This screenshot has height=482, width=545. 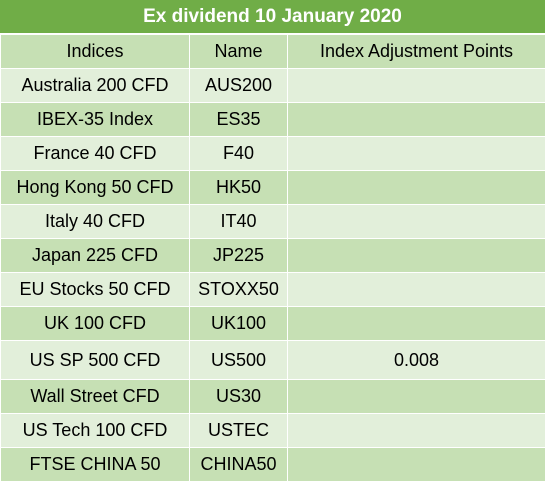 I want to click on cell-index: US SP 500 CFD, so click(x=95, y=360).